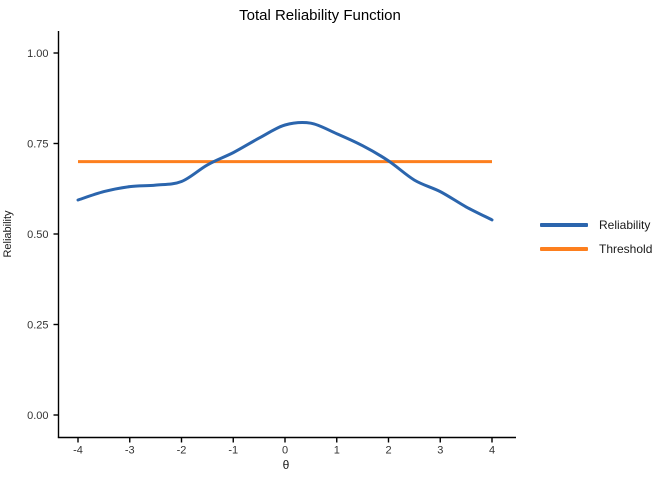  I want to click on legend: Reliability Threshold, so click(596, 237).